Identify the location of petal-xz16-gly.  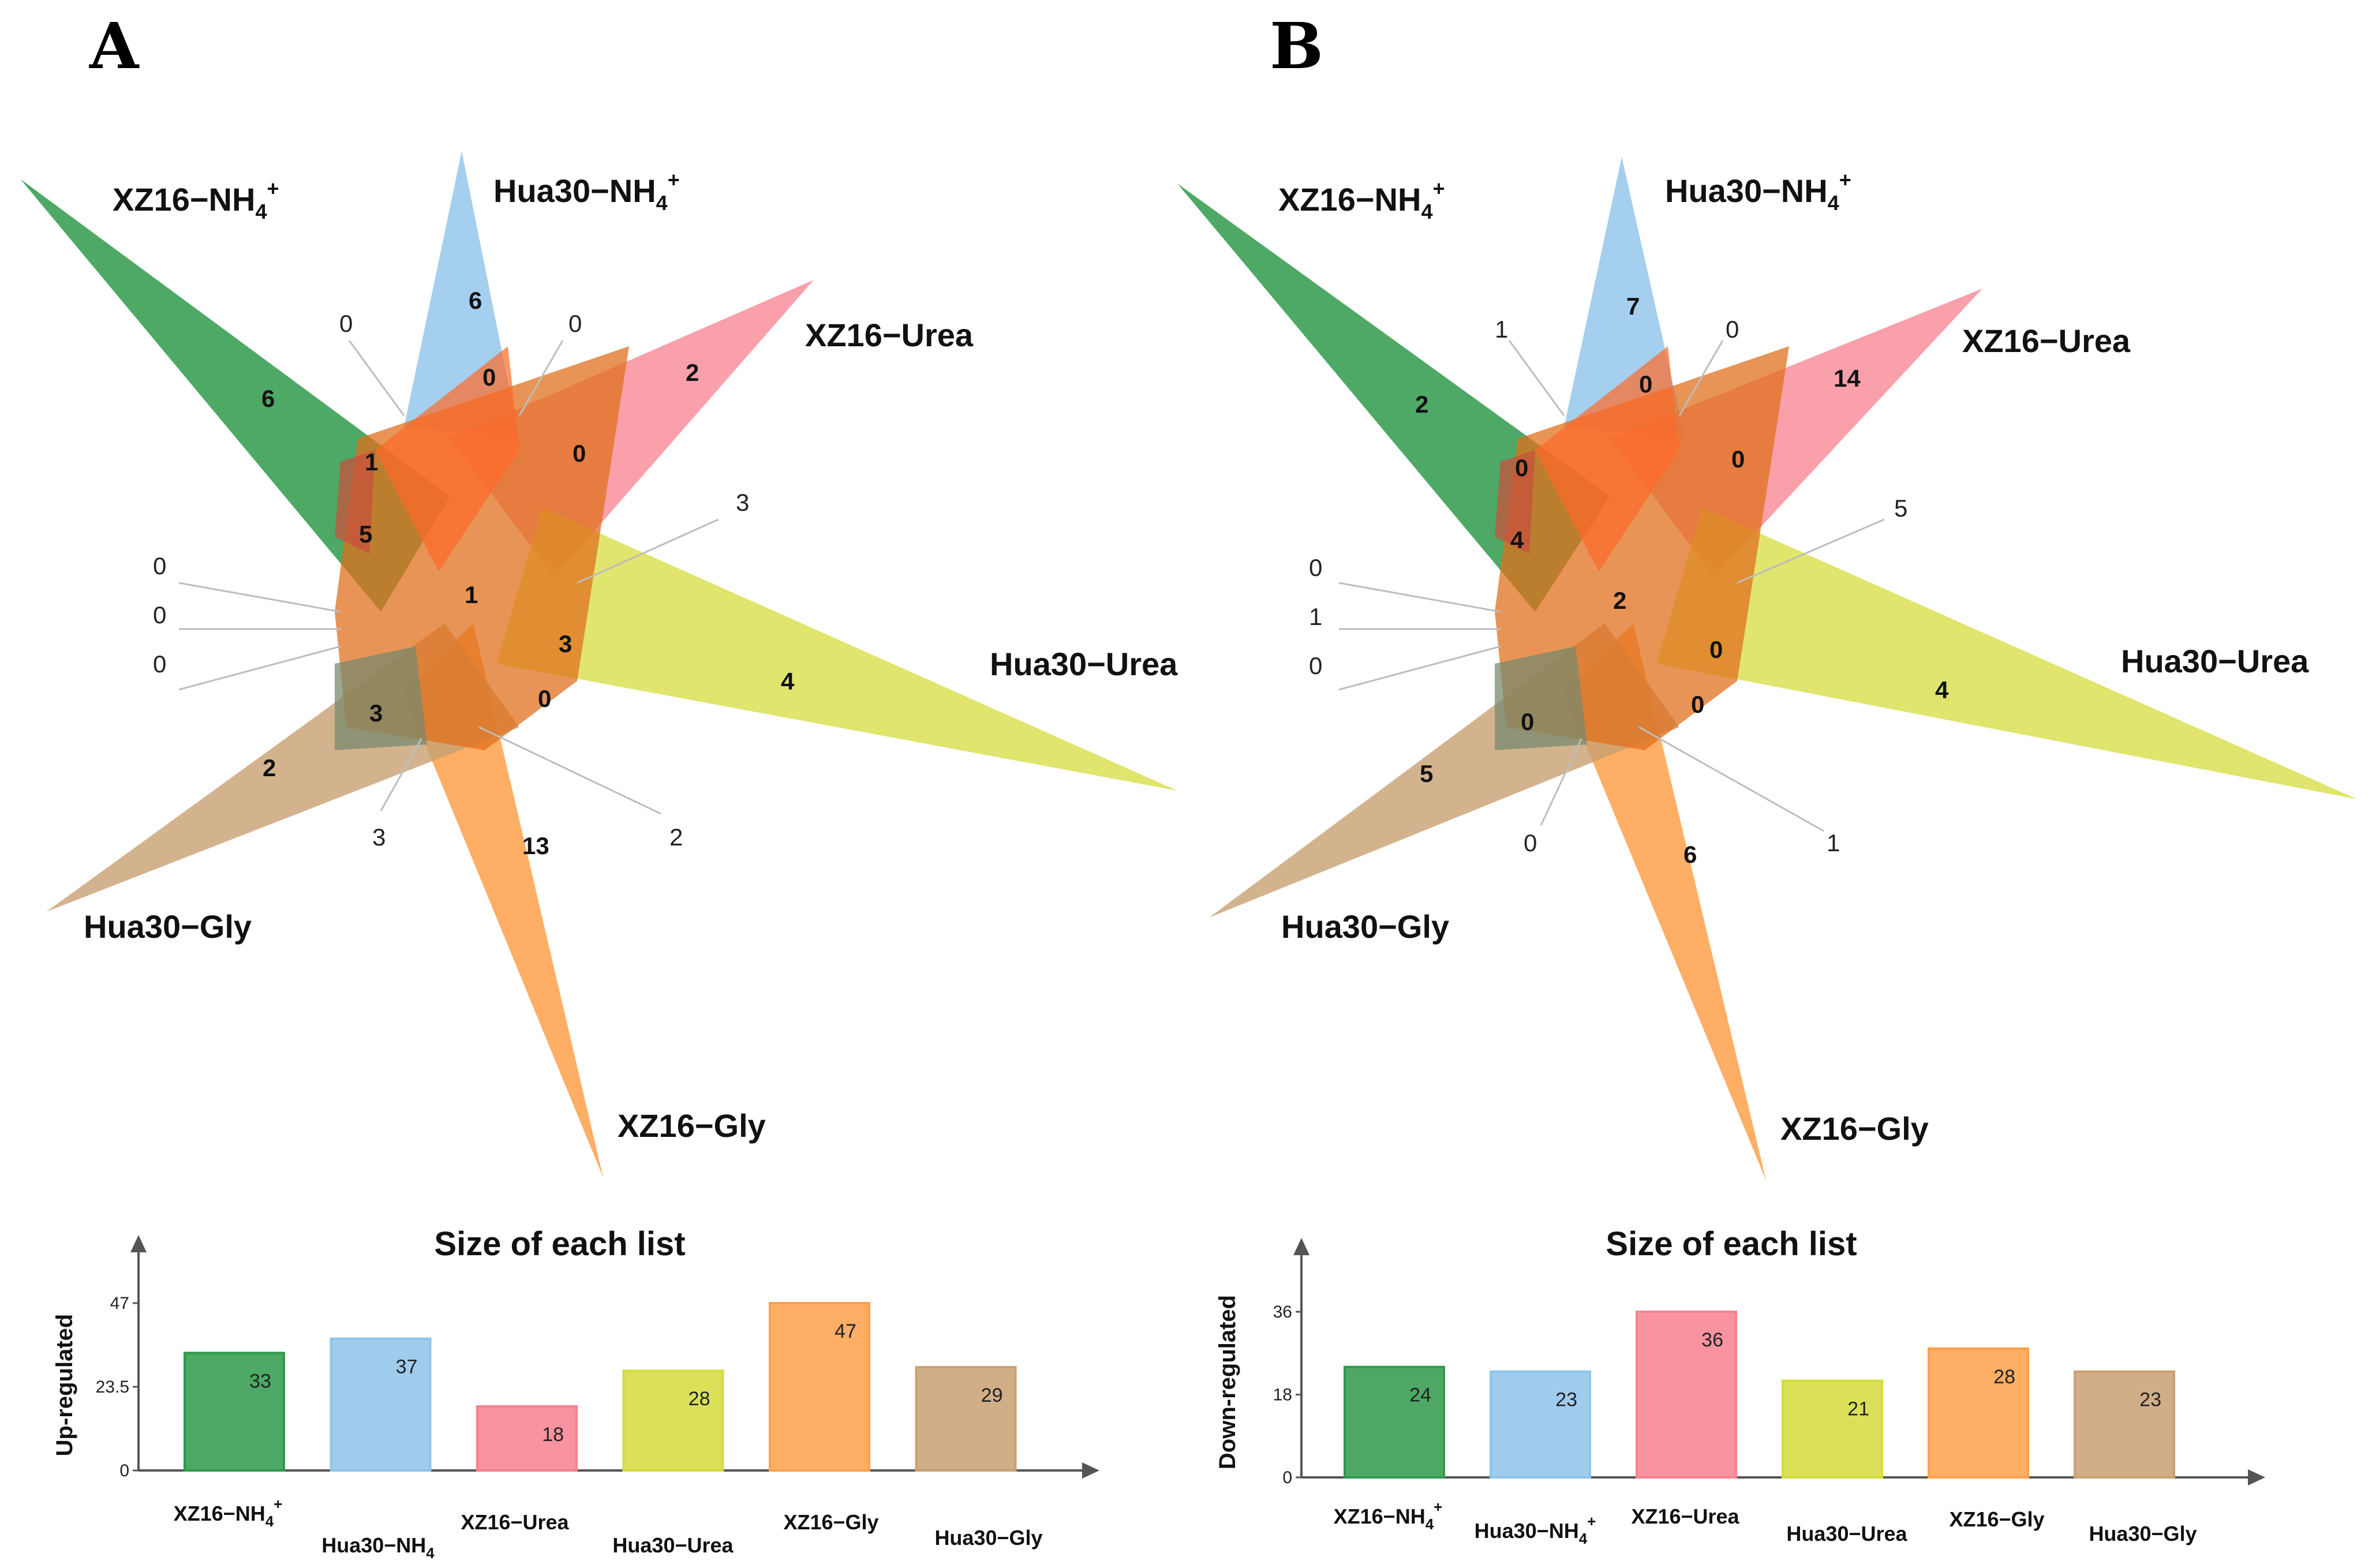
(503, 900).